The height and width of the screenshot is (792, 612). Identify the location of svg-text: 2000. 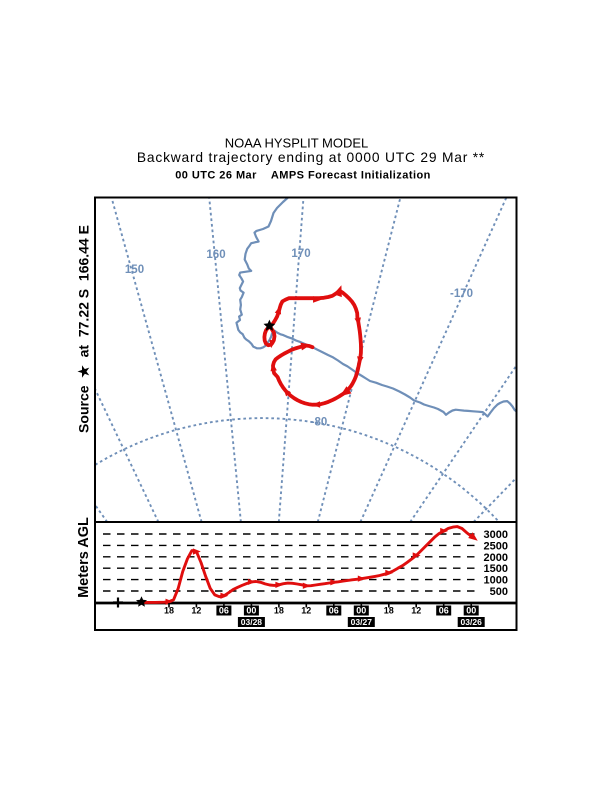
(496, 558).